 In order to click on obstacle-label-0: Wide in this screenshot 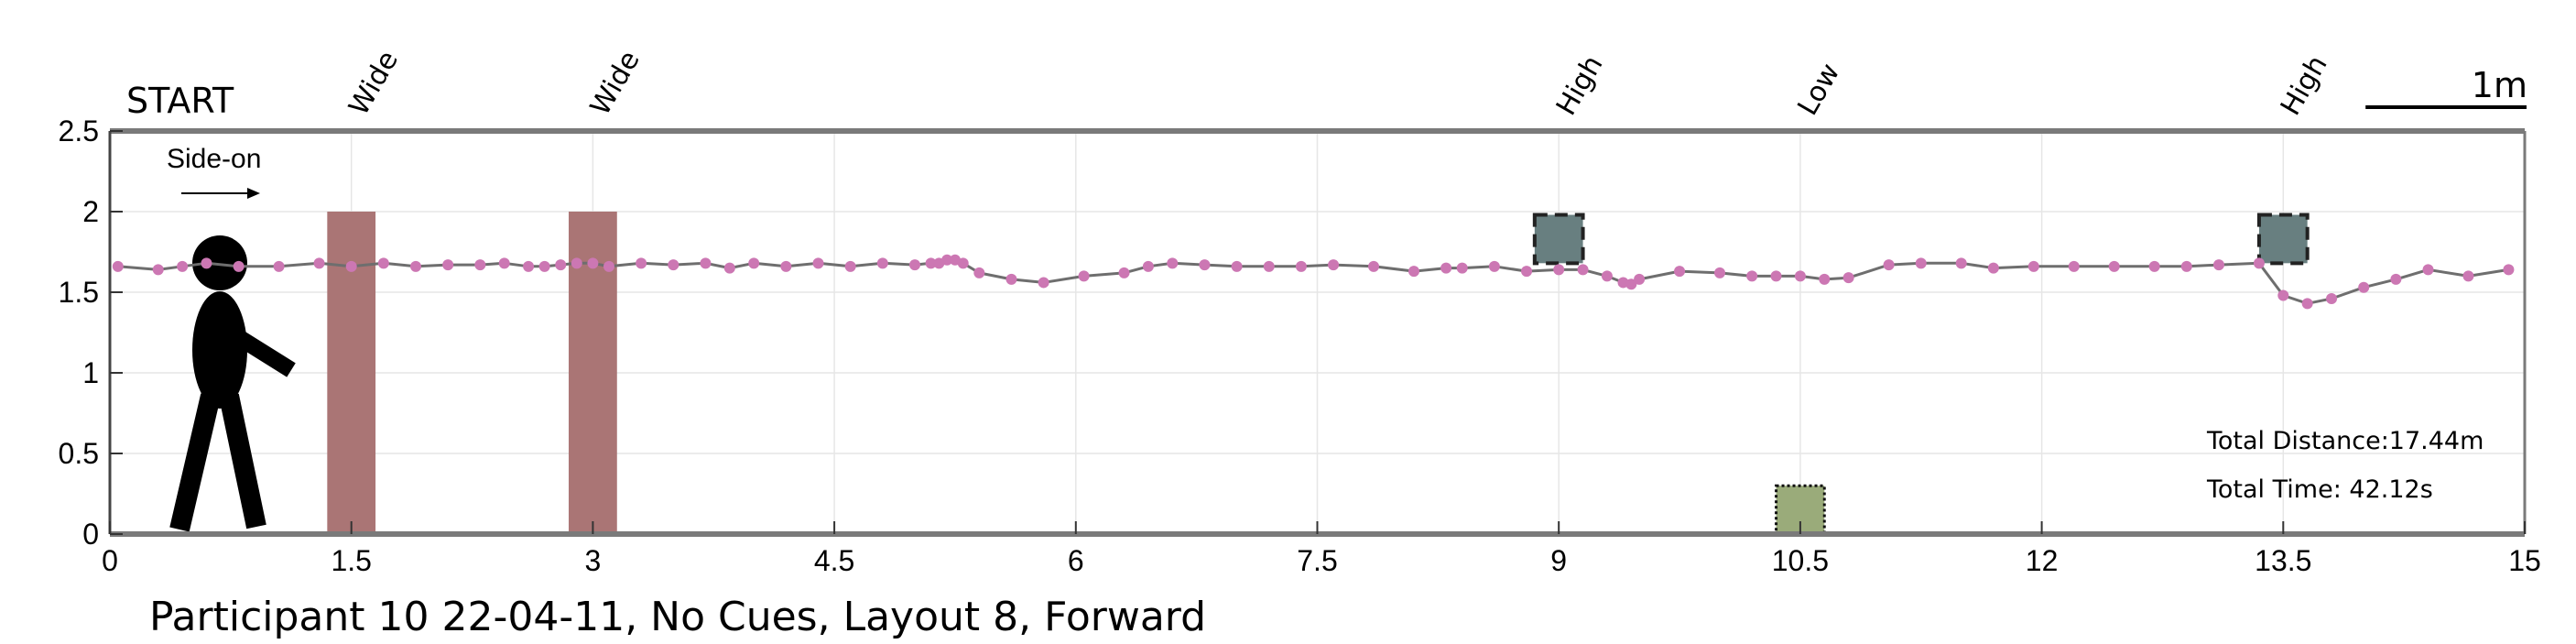, I will do `click(373, 84)`.